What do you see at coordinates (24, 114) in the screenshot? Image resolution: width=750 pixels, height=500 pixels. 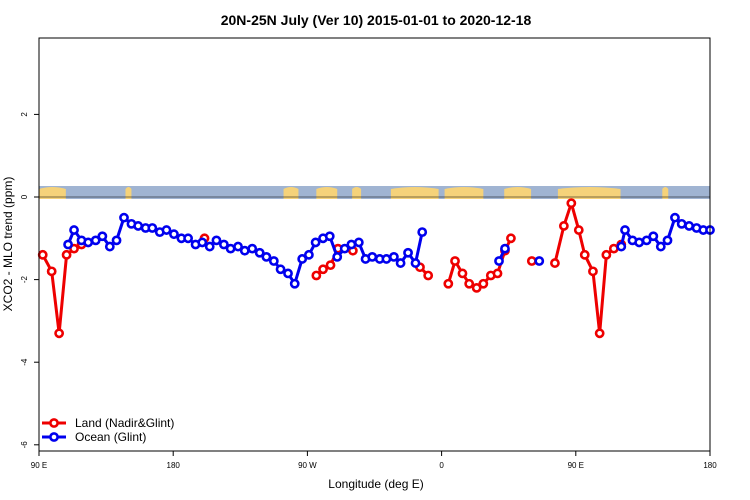 I see `y-tick-label: 2` at bounding box center [24, 114].